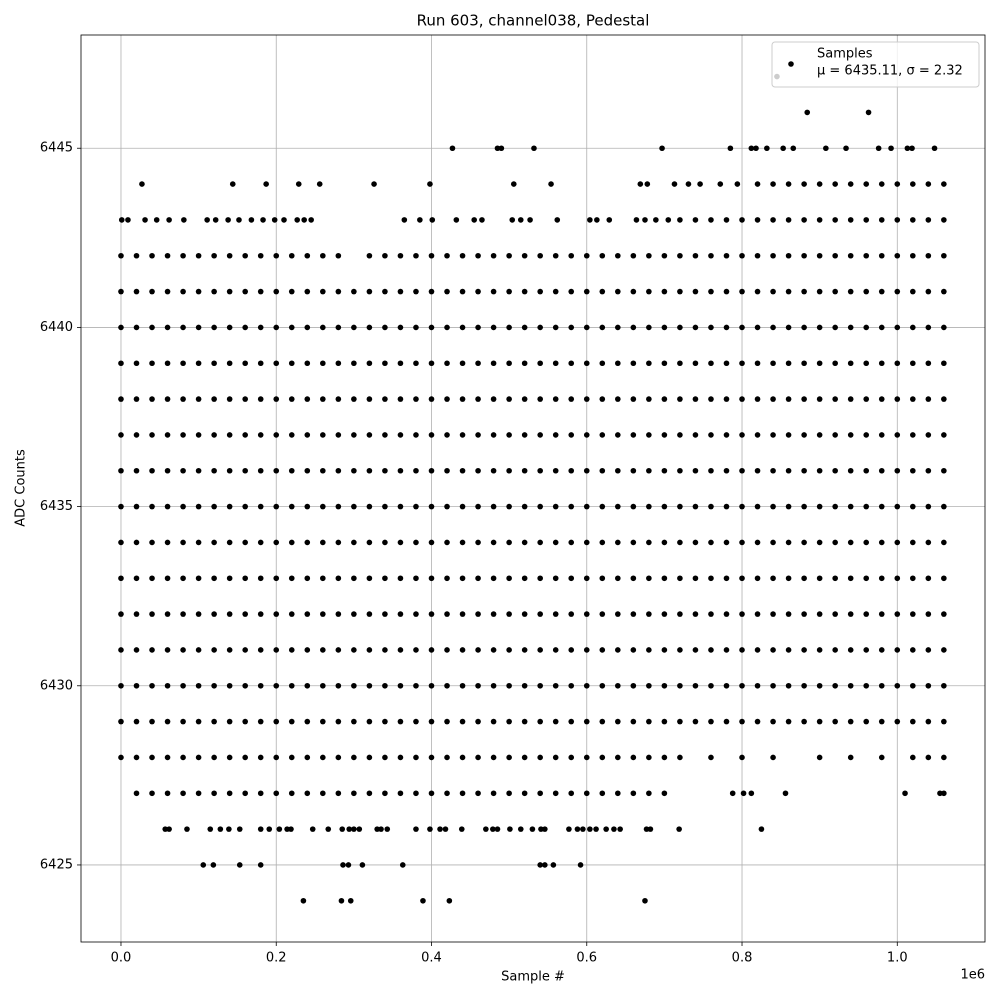 This screenshot has width=1000, height=1000. I want to click on y-tick-label: 6430, so click(56, 685).